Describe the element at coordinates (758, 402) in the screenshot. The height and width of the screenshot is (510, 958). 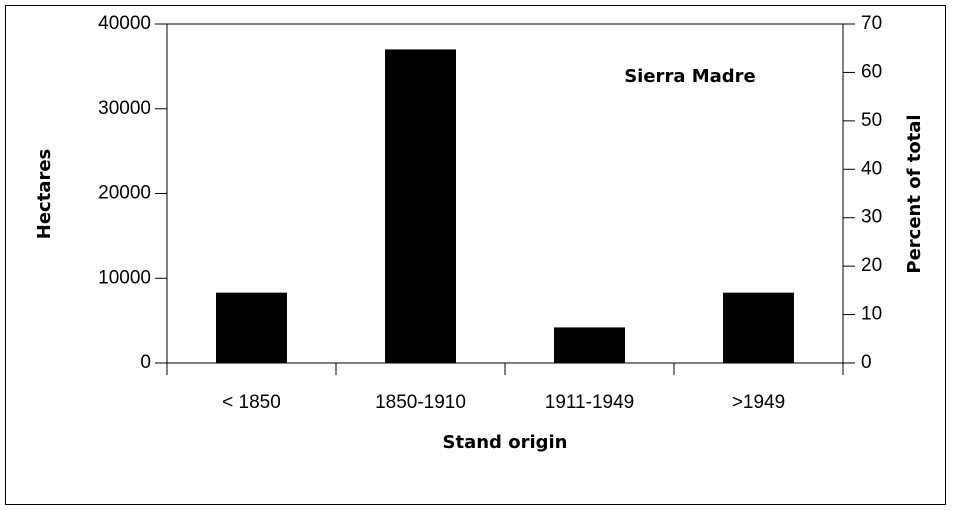
I see `x-tick-label: >1949` at that location.